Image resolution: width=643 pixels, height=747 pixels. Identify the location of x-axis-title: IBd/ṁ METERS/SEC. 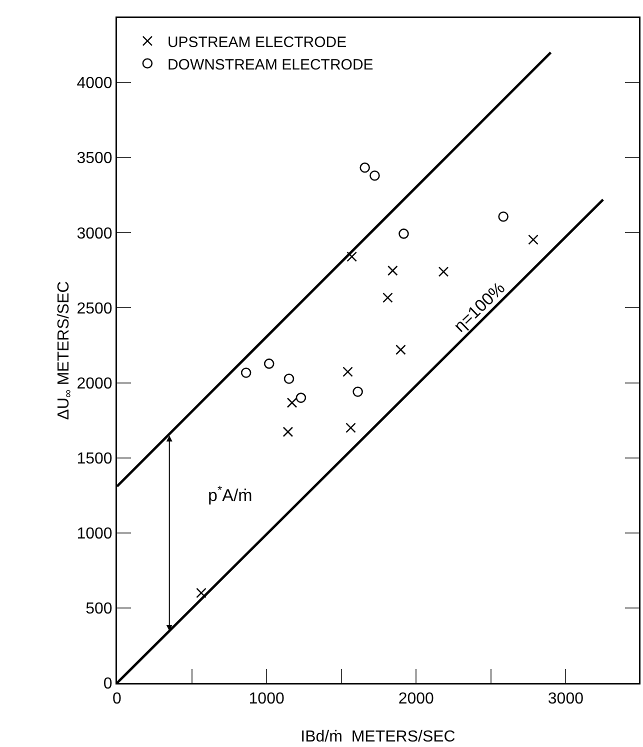
(378, 737).